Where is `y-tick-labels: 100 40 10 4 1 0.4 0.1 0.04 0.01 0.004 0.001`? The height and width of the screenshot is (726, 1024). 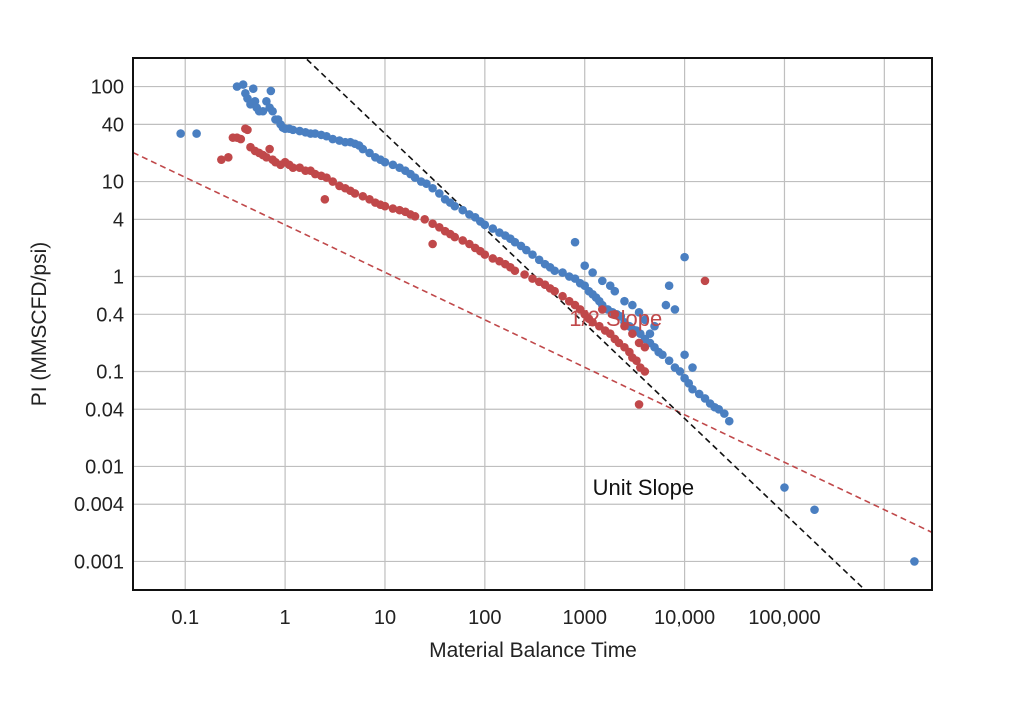
y-tick-labels: 100 40 10 4 1 0.4 0.1 0.04 0.01 0.004 0.001 is located at coordinates (99, 325).